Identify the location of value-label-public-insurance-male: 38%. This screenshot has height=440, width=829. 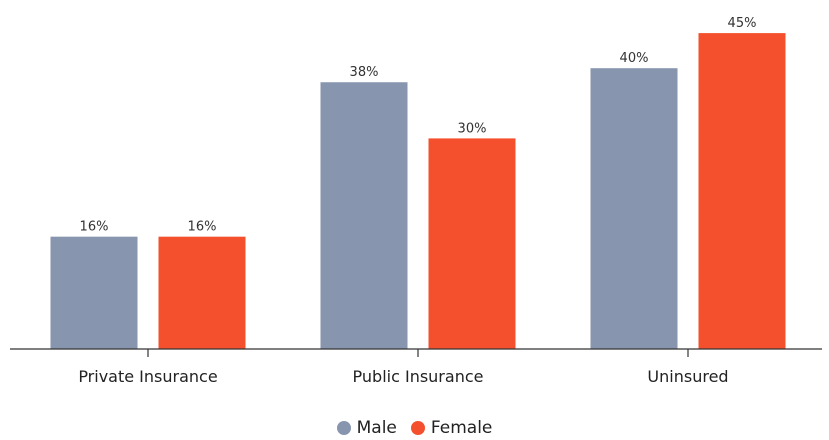
(364, 72).